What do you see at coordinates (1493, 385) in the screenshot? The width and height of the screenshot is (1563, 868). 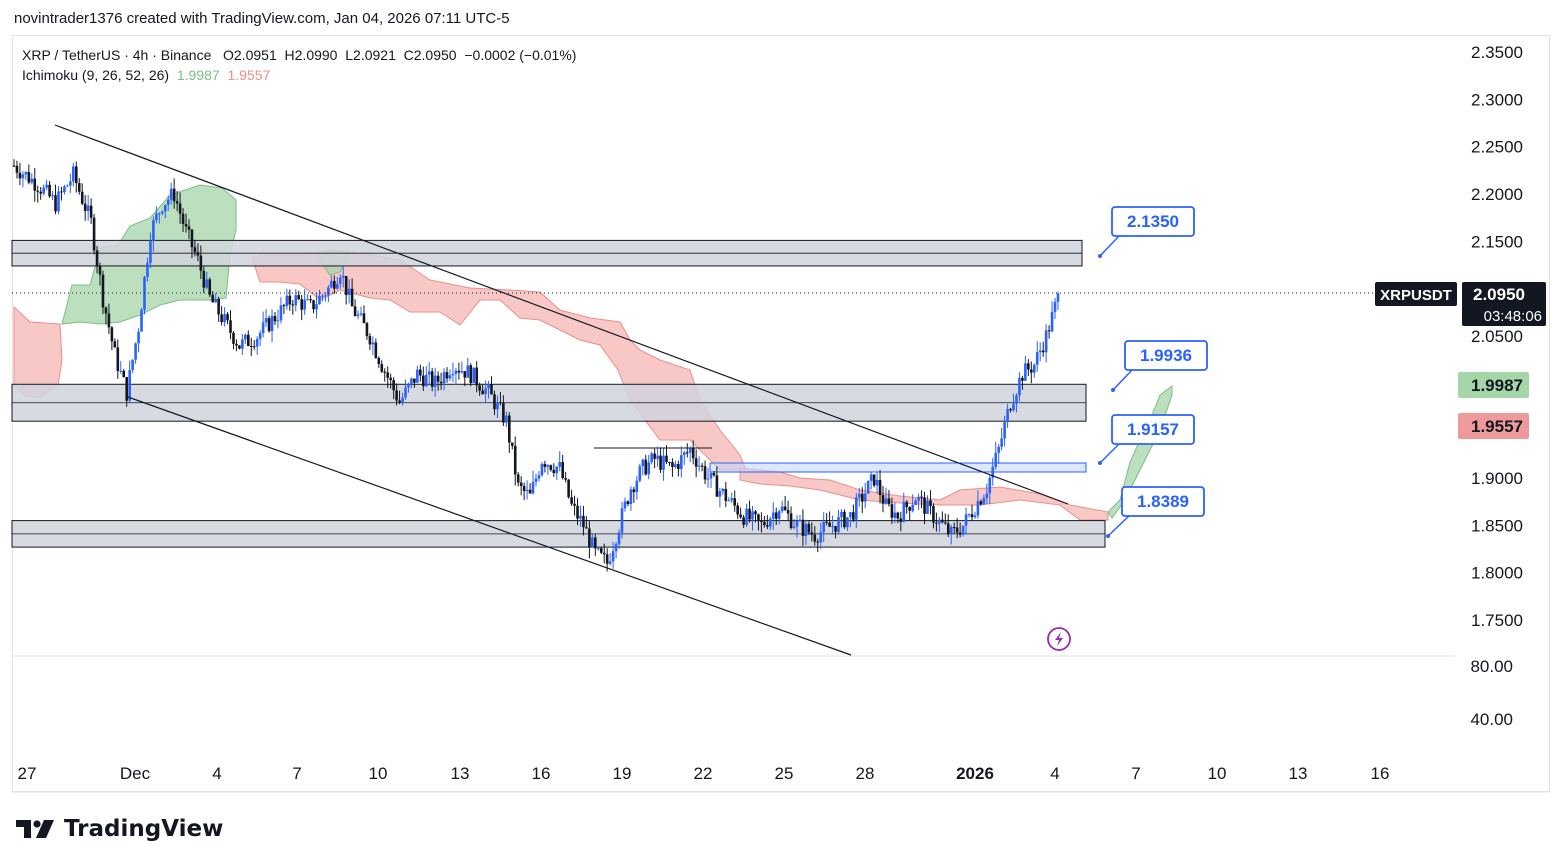 I see `ichimoku-green-tag` at bounding box center [1493, 385].